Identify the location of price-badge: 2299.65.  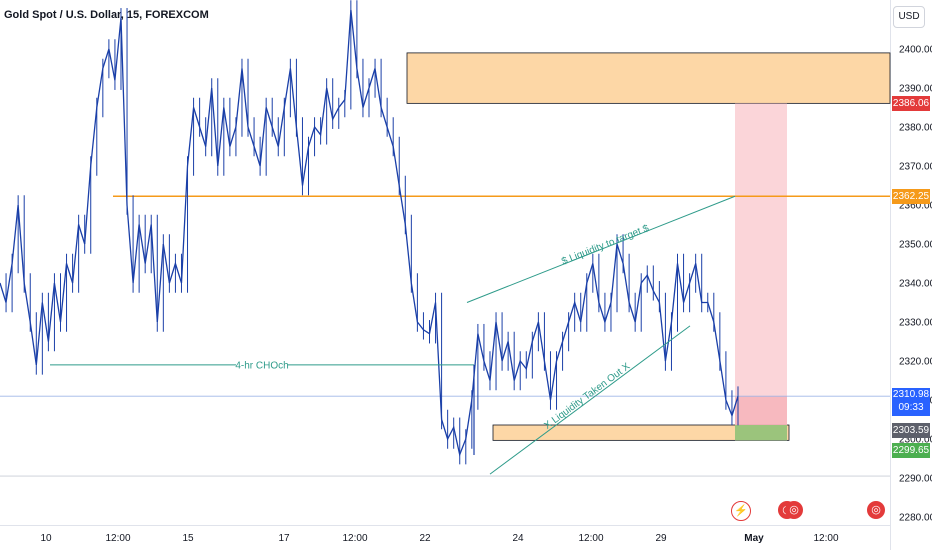
(911, 451).